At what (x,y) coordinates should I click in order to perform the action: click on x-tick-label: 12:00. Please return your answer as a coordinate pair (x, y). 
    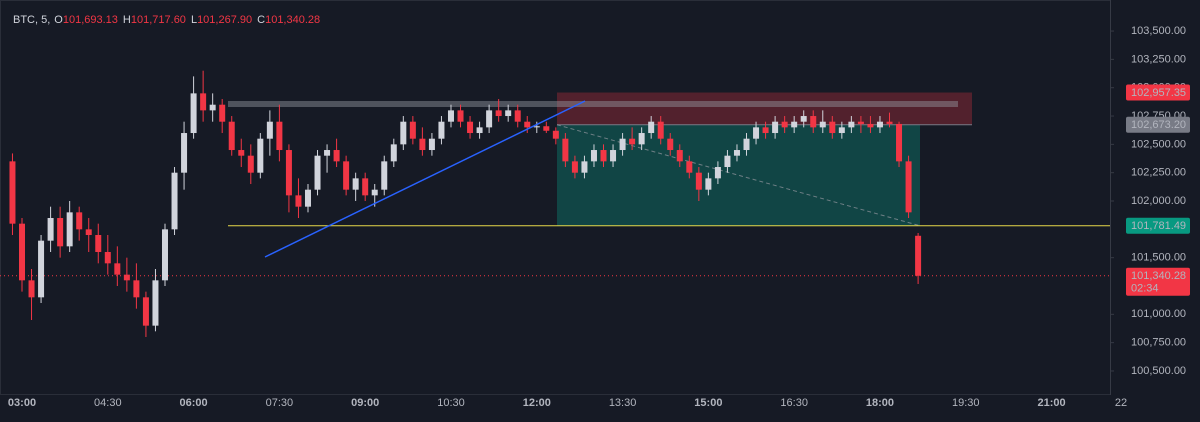
    Looking at the image, I should click on (537, 403).